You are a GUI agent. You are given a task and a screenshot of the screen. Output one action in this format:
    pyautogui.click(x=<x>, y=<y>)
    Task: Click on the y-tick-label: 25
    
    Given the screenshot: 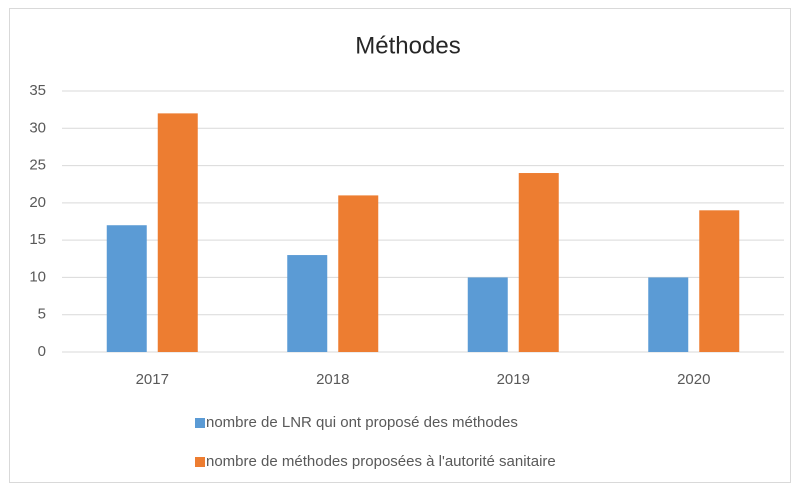 What is the action you would take?
    pyautogui.click(x=37, y=165)
    